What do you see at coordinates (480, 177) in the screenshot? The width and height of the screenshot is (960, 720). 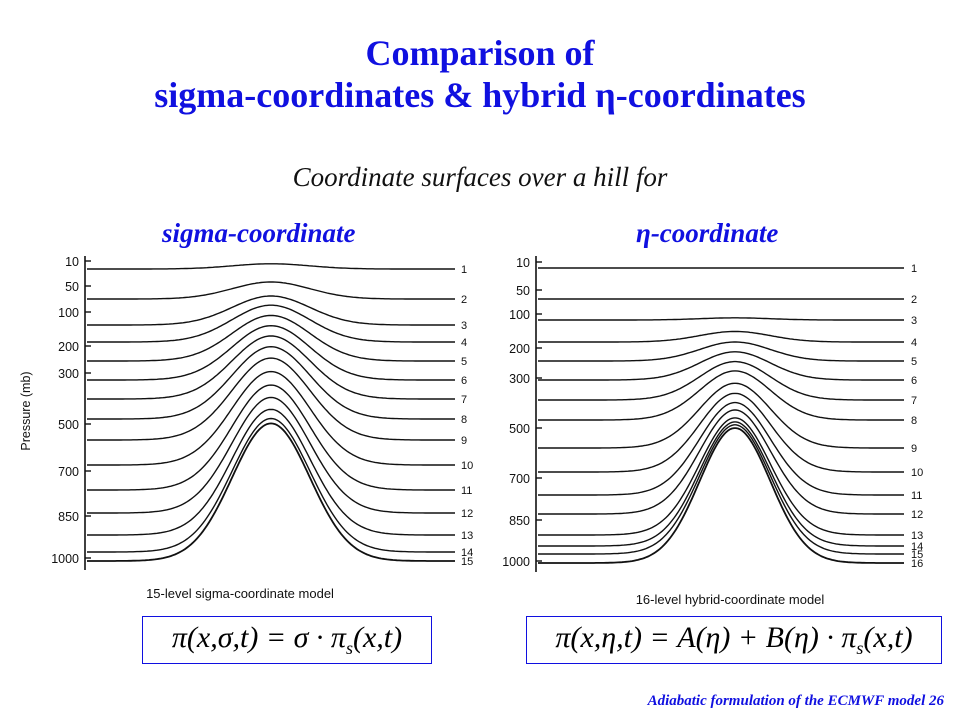 I see `subtitle: Coordinate surfaces over a hill for` at bounding box center [480, 177].